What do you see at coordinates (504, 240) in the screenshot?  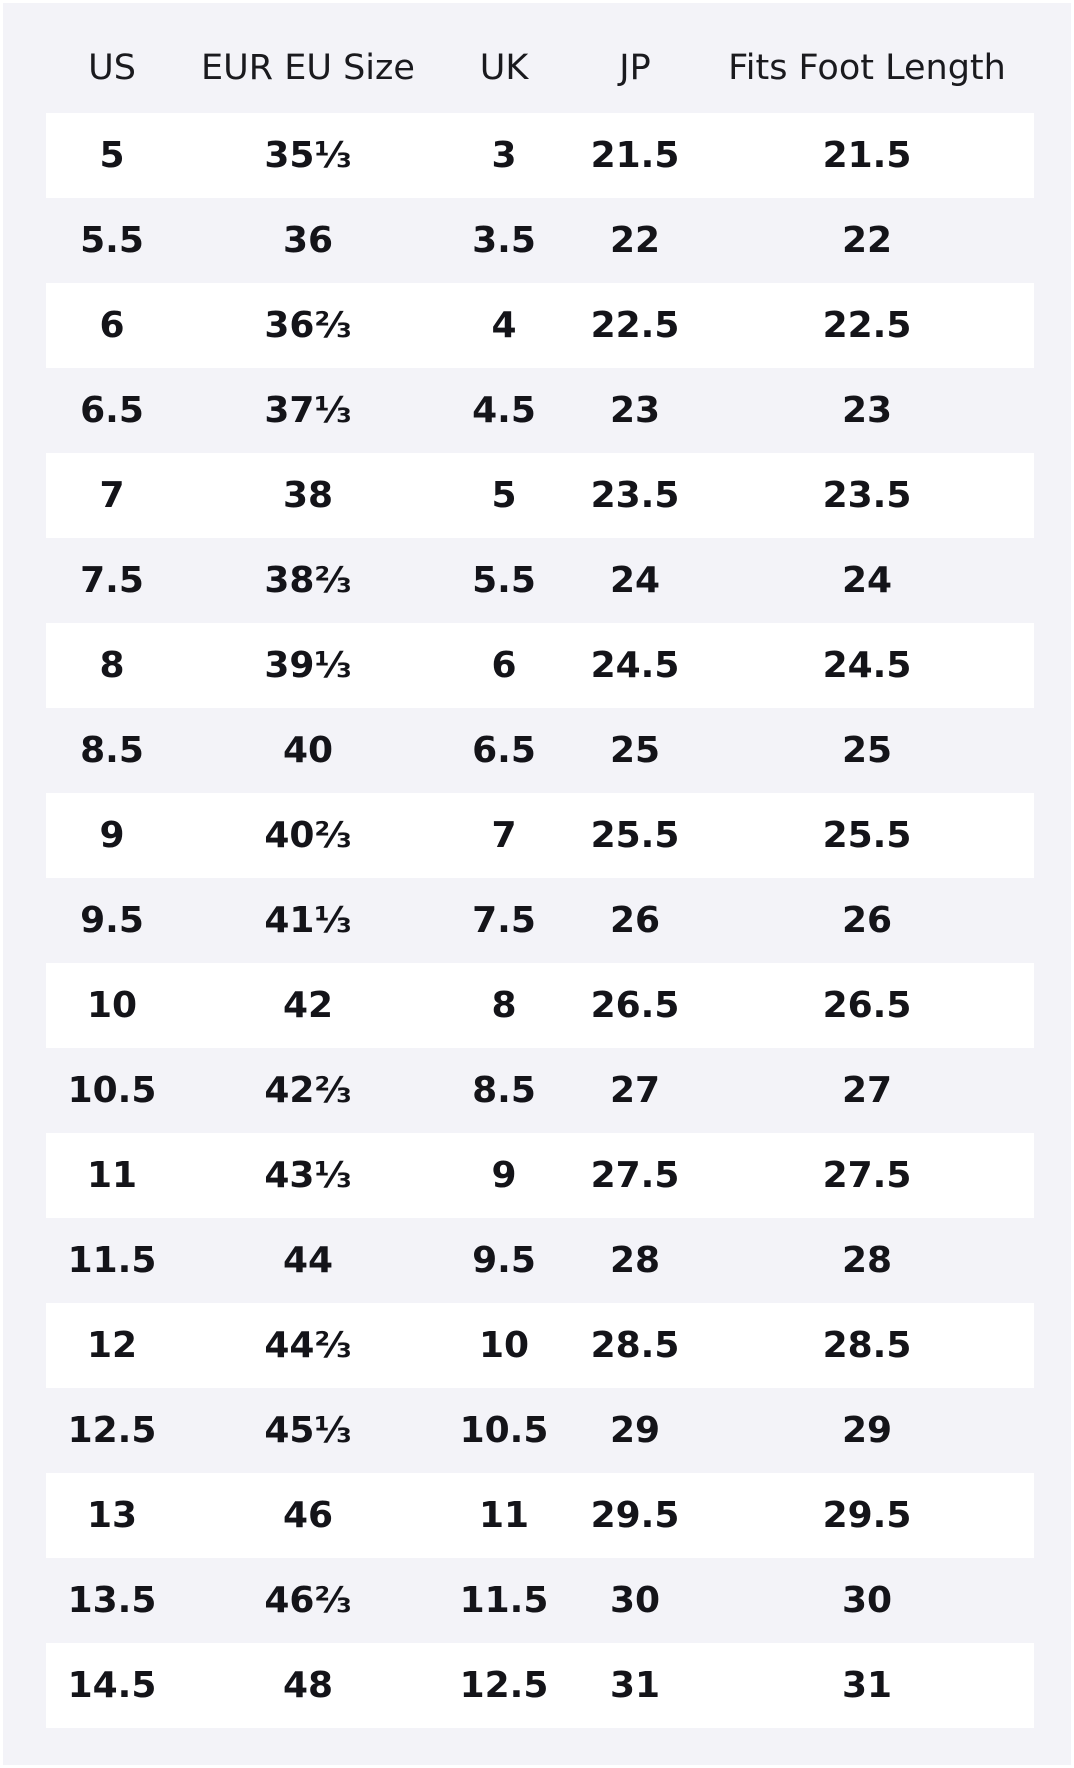 I see `cell-uk: 3.5` at bounding box center [504, 240].